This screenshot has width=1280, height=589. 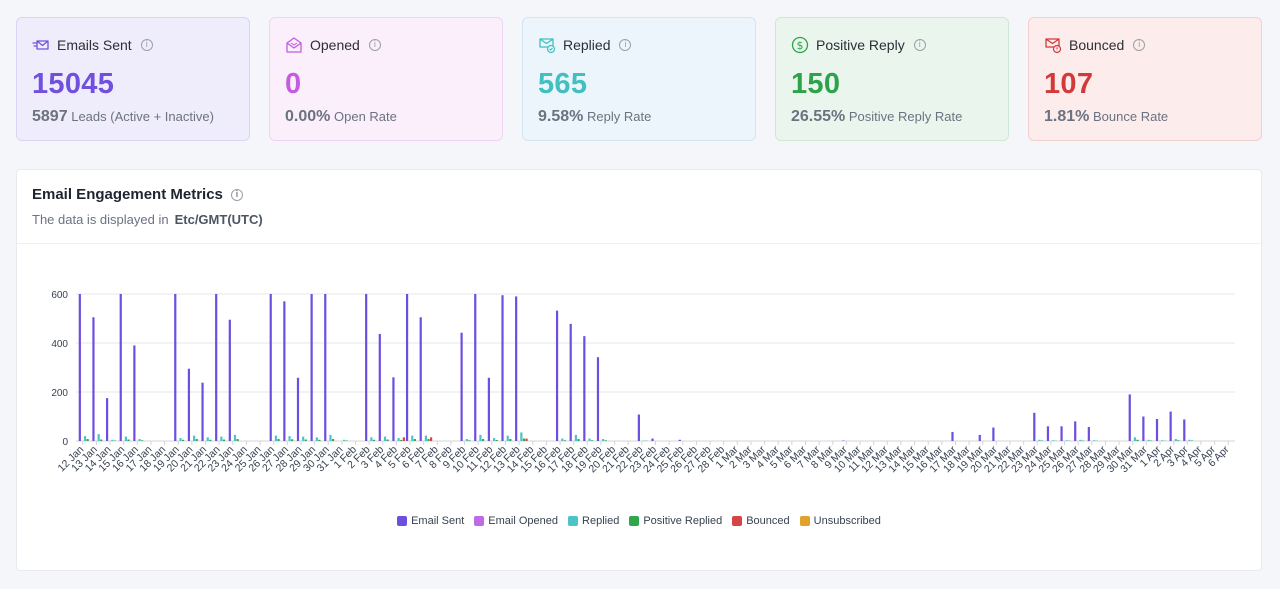 I want to click on card-subtext: 0.00% Open Rate, so click(x=341, y=117).